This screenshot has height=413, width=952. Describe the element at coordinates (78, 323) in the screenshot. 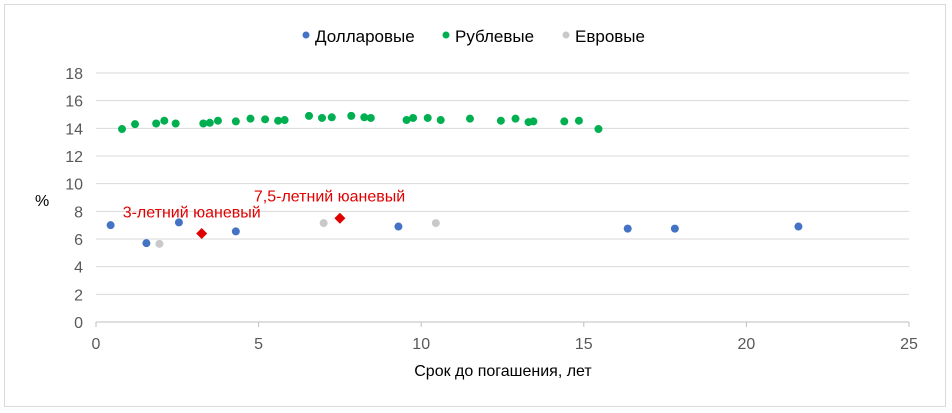

I see `y-tick-label: 0` at that location.